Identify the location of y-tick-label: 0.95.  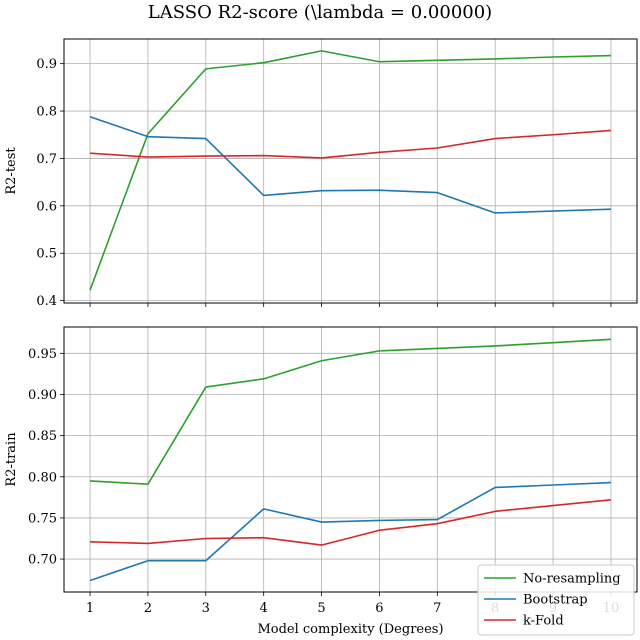
(42, 354).